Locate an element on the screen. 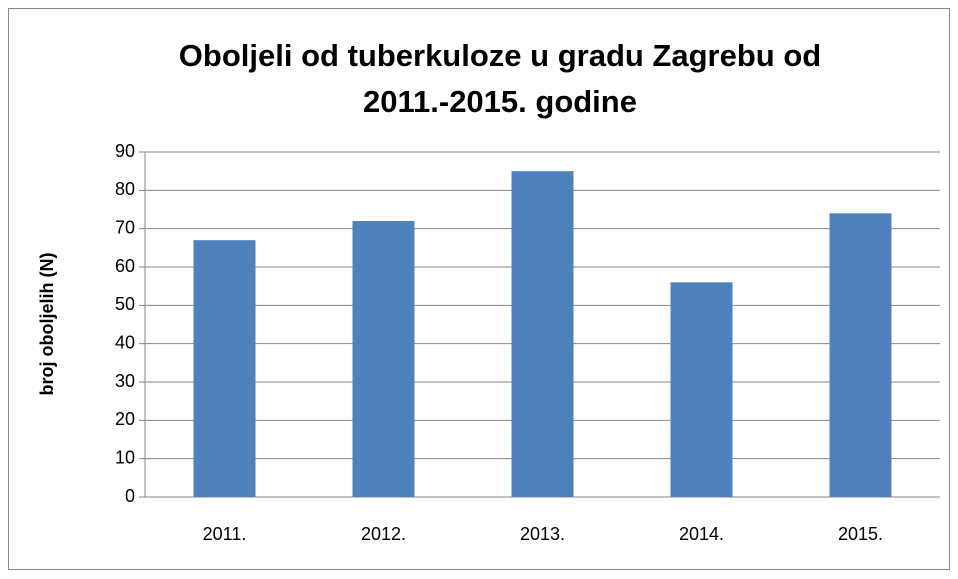  y-tick-label: 60 is located at coordinates (125, 266).